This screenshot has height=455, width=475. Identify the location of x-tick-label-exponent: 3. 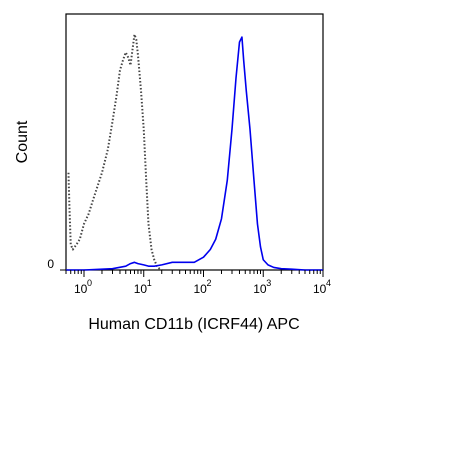
(268, 283).